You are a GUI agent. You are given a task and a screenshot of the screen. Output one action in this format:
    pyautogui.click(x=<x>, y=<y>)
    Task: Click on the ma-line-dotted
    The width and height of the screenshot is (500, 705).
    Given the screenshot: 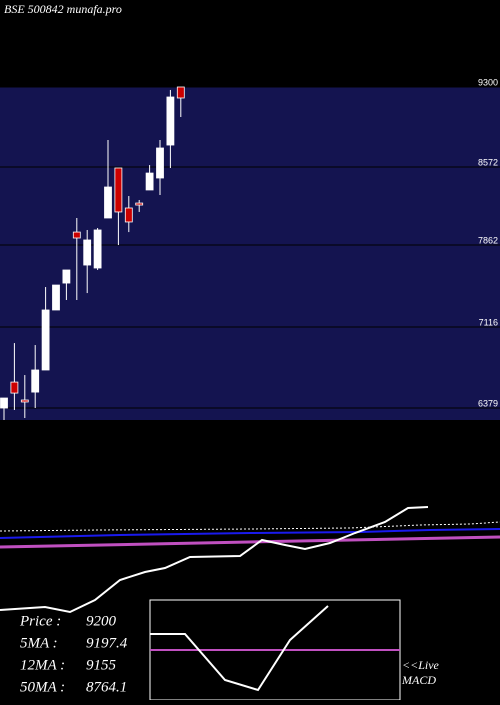 What is the action you would take?
    pyautogui.click(x=250, y=526)
    